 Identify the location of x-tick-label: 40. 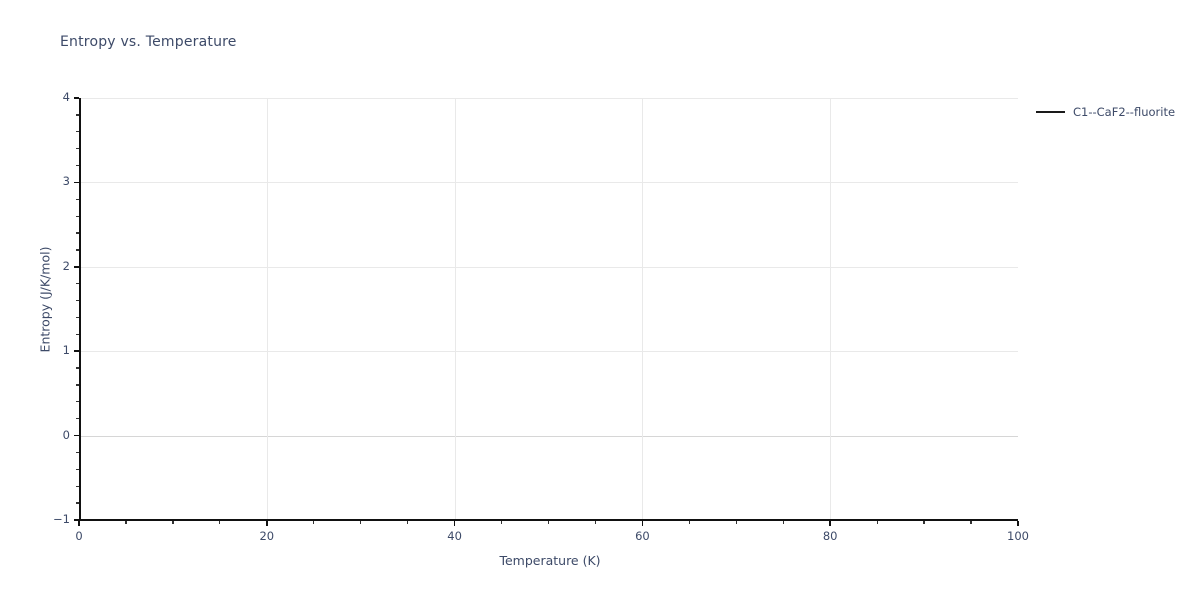
(454, 536).